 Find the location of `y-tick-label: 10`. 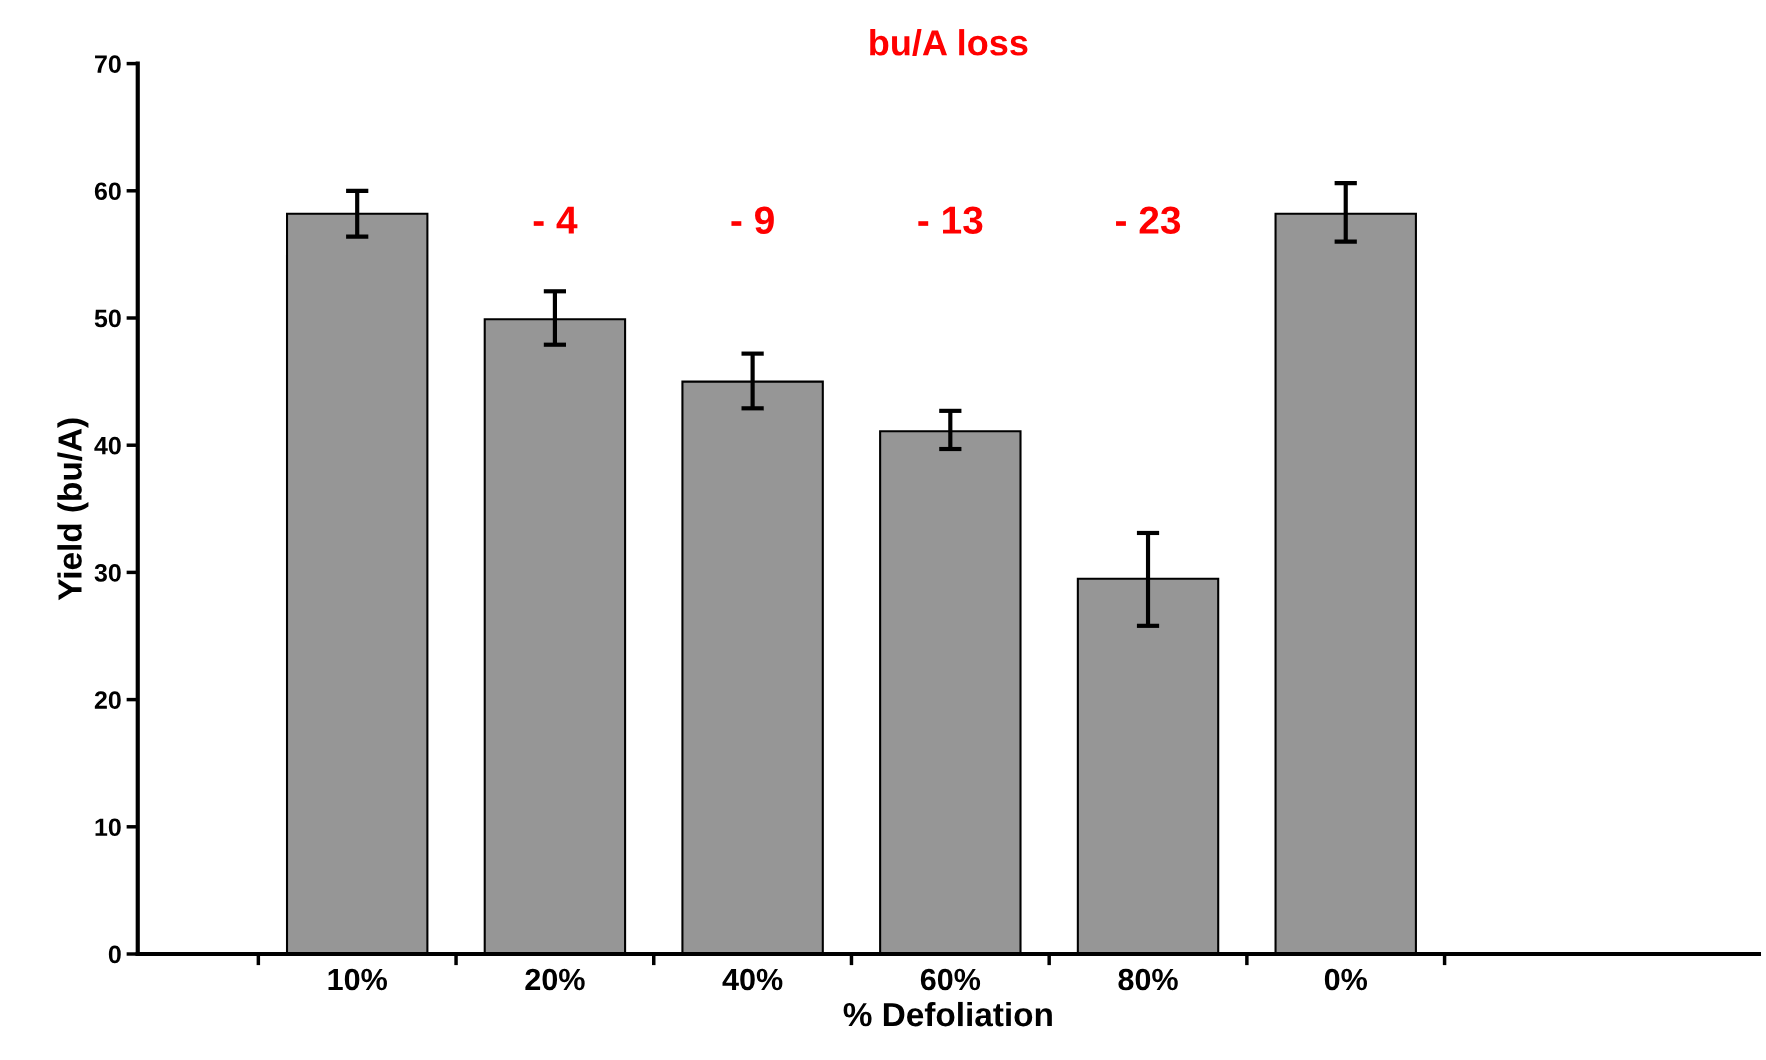

y-tick-label: 10 is located at coordinates (108, 827).